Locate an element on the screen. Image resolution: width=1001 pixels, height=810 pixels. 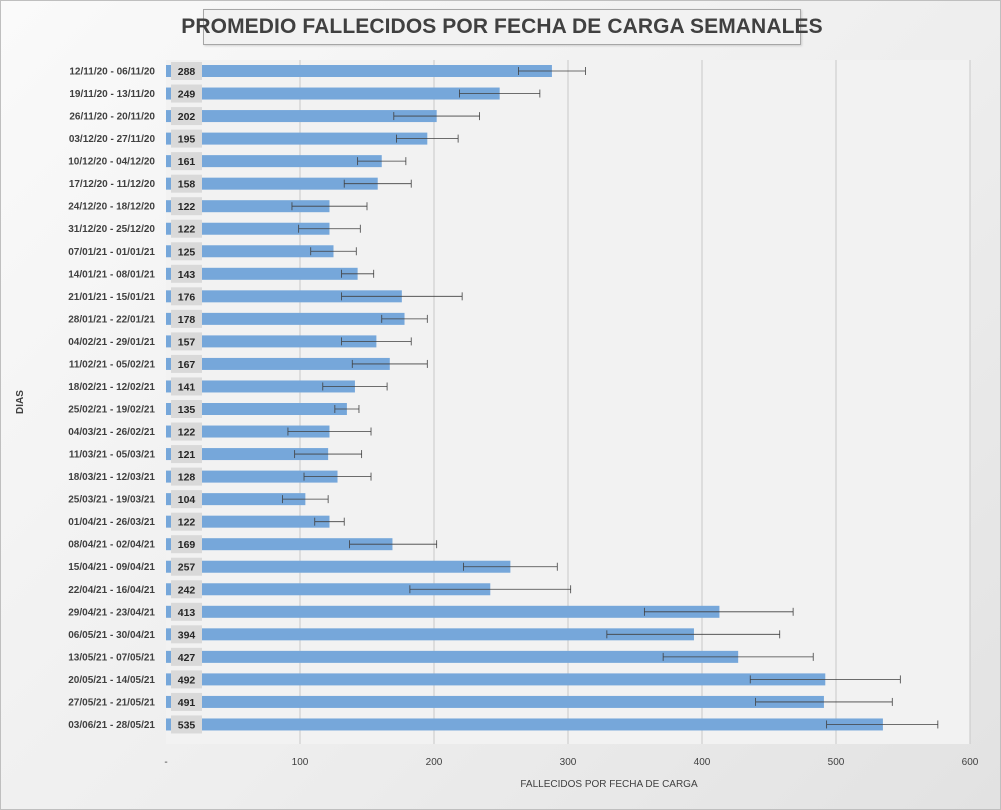
bar-row: 07/01/21 - 01/01/21 125 is located at coordinates (212, 251).